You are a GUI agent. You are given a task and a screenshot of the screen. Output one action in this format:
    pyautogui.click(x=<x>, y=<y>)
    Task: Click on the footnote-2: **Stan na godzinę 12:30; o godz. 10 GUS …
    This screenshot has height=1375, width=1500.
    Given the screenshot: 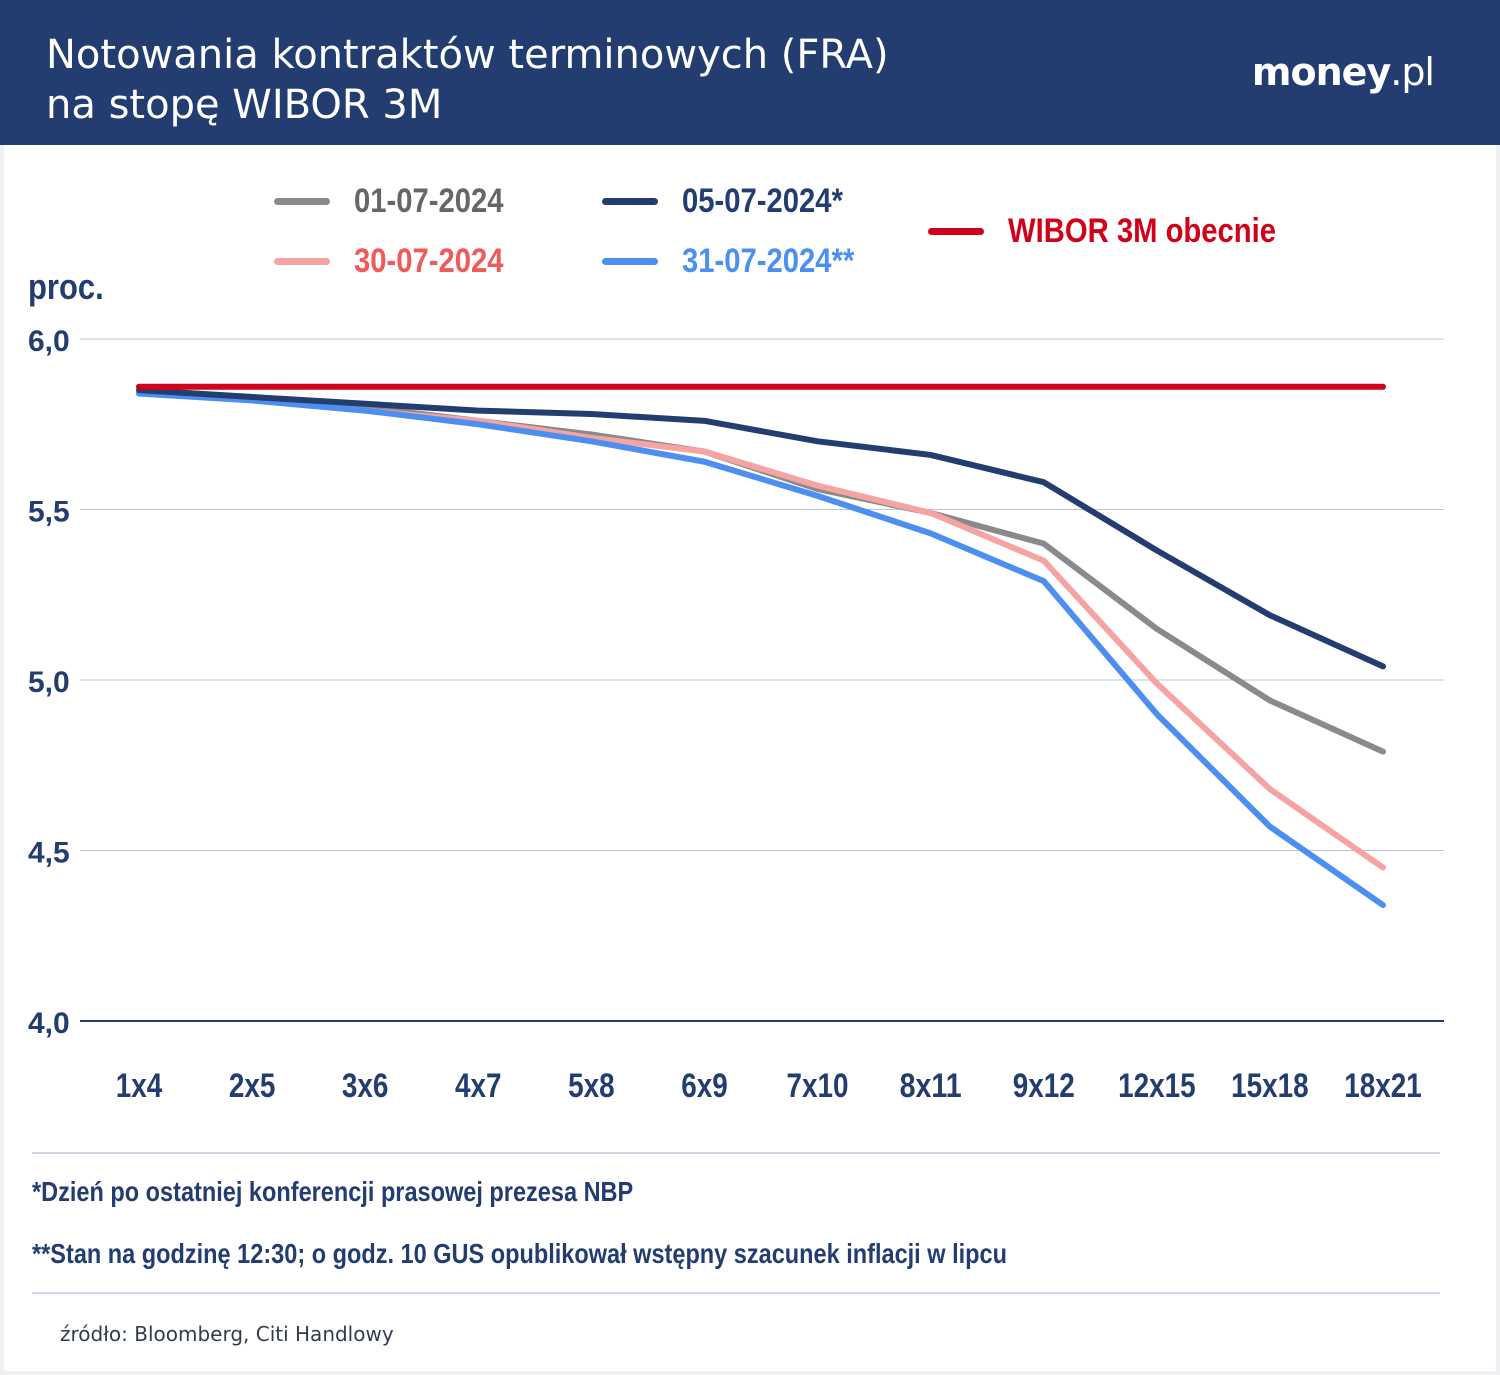 What is the action you would take?
    pyautogui.click(x=519, y=1253)
    